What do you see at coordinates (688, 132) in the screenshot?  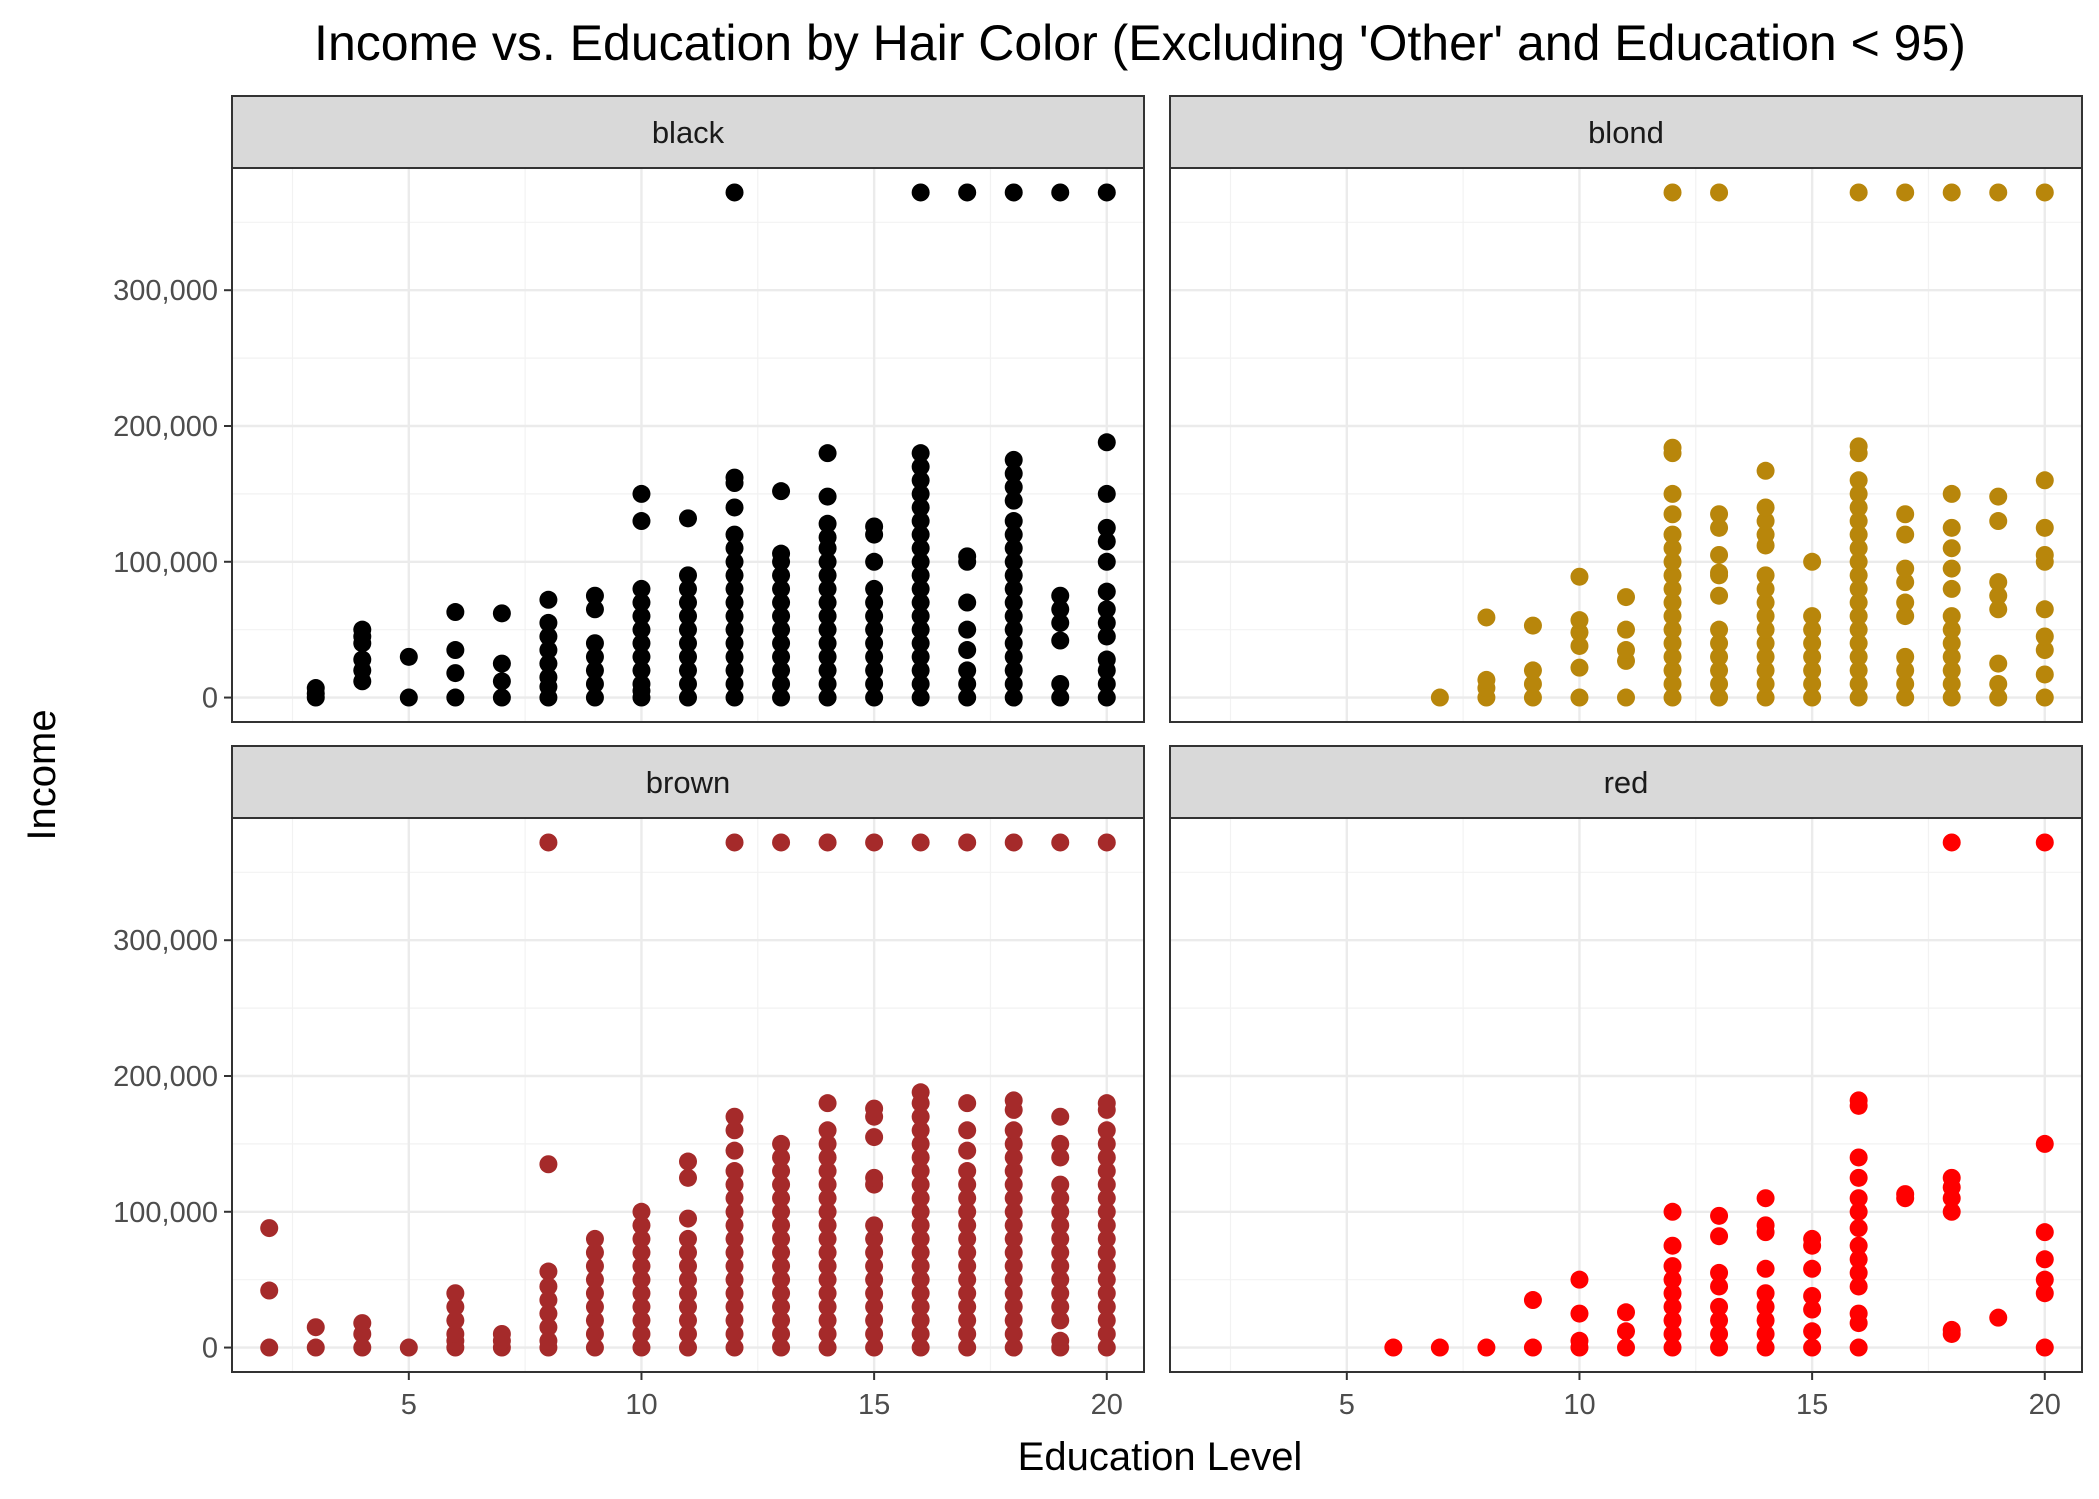 I see `strip-black` at bounding box center [688, 132].